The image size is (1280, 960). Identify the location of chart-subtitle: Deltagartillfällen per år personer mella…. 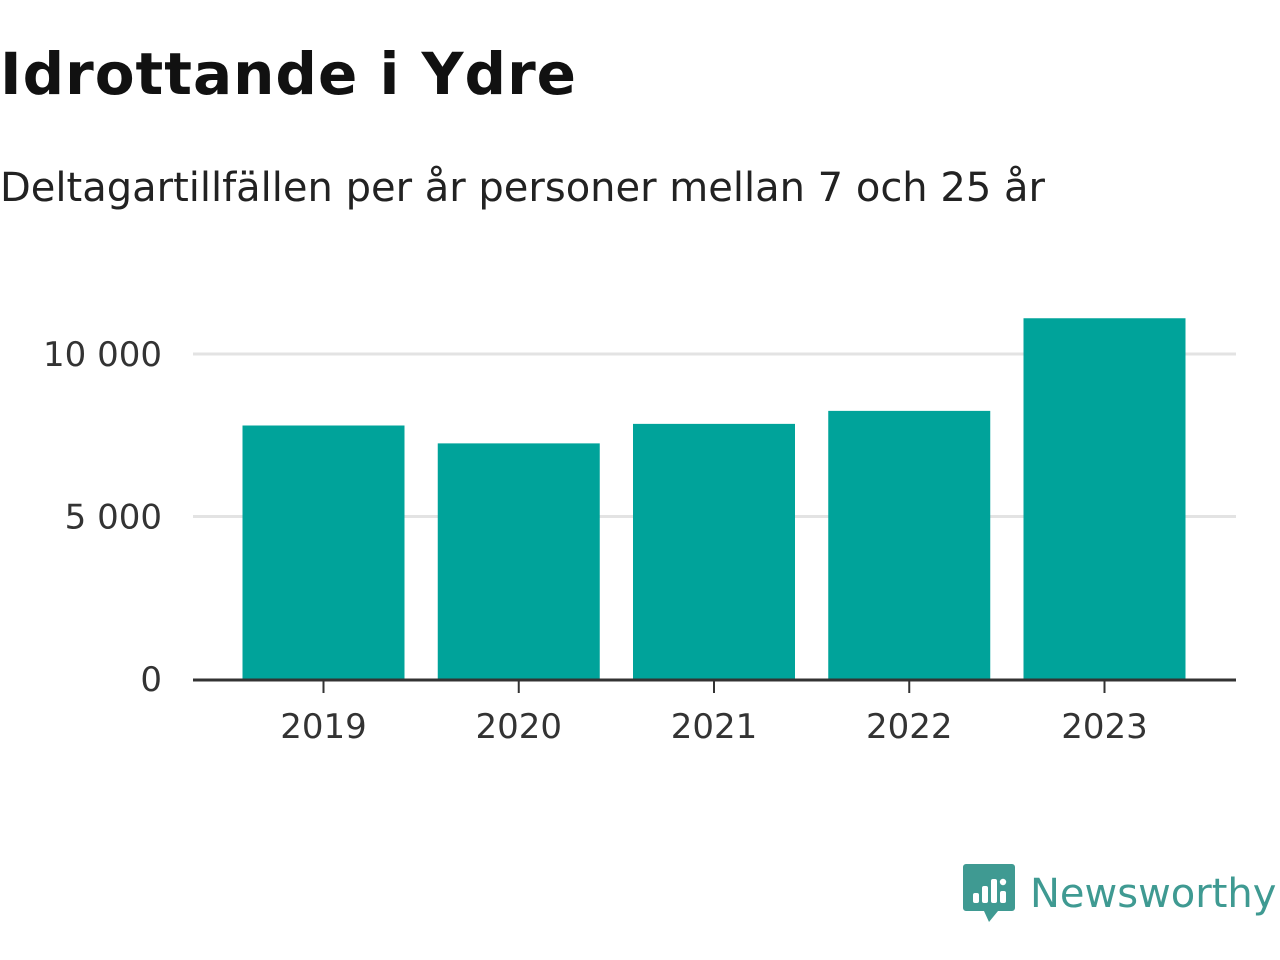
(522, 188).